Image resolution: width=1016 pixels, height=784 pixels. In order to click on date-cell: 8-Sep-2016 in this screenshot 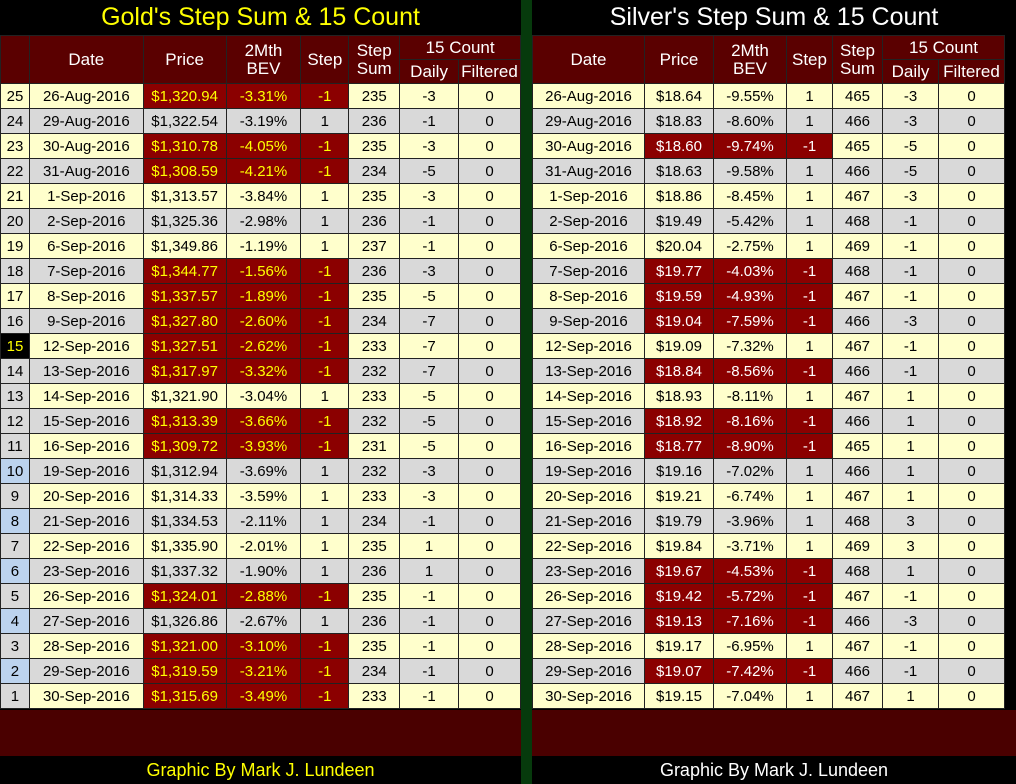, I will do `click(86, 296)`.